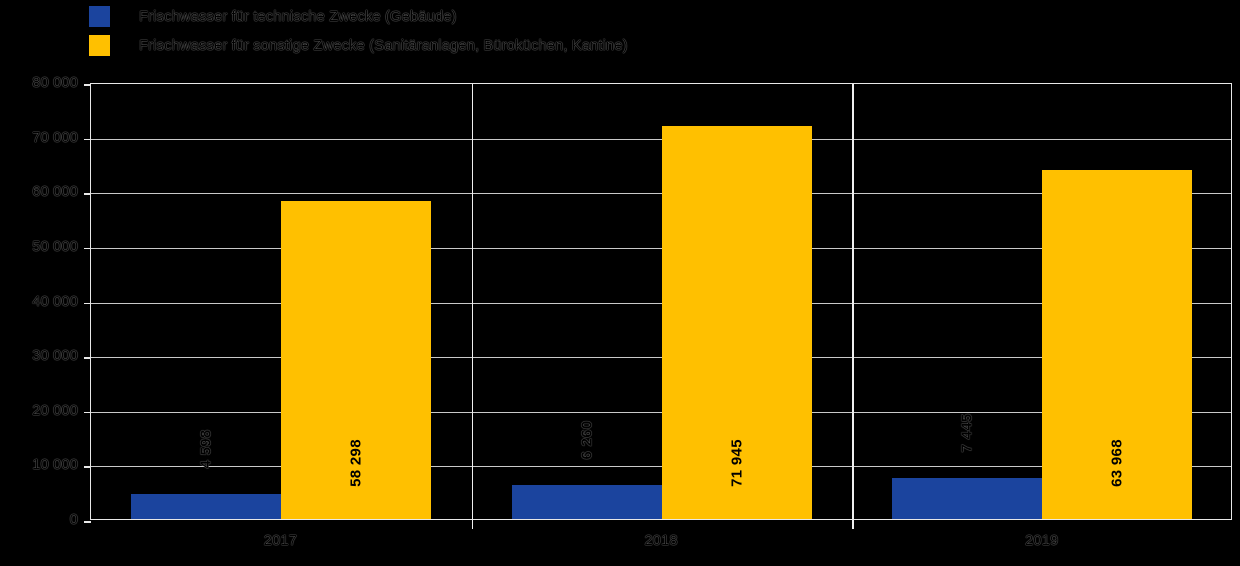  Describe the element at coordinates (587, 440) in the screenshot. I see `bar-value-label: 6 260` at that location.